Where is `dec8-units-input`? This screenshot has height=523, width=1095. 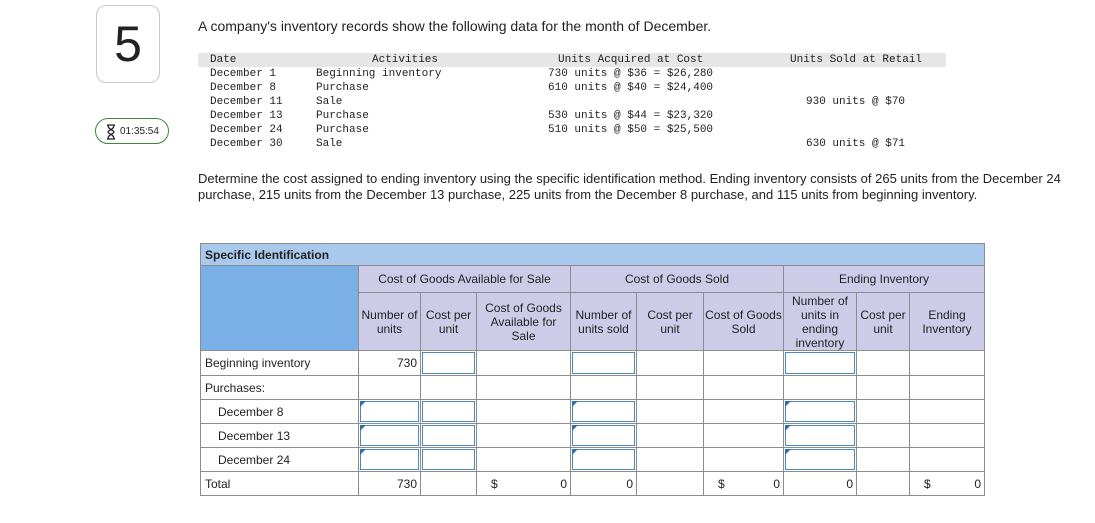
dec8-units-input is located at coordinates (389, 411).